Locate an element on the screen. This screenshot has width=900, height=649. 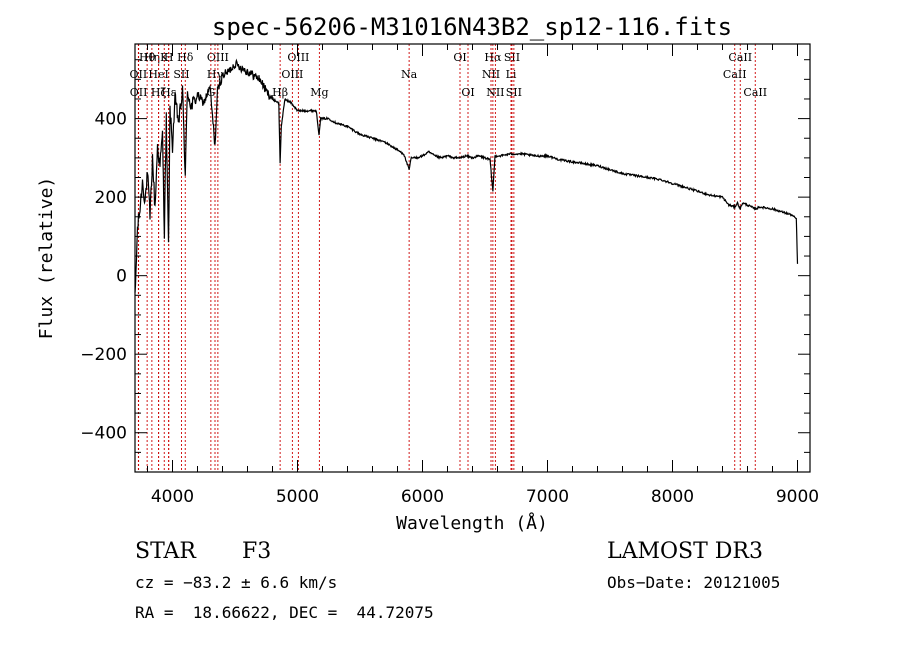
line-label: Li is located at coordinates (511, 74).